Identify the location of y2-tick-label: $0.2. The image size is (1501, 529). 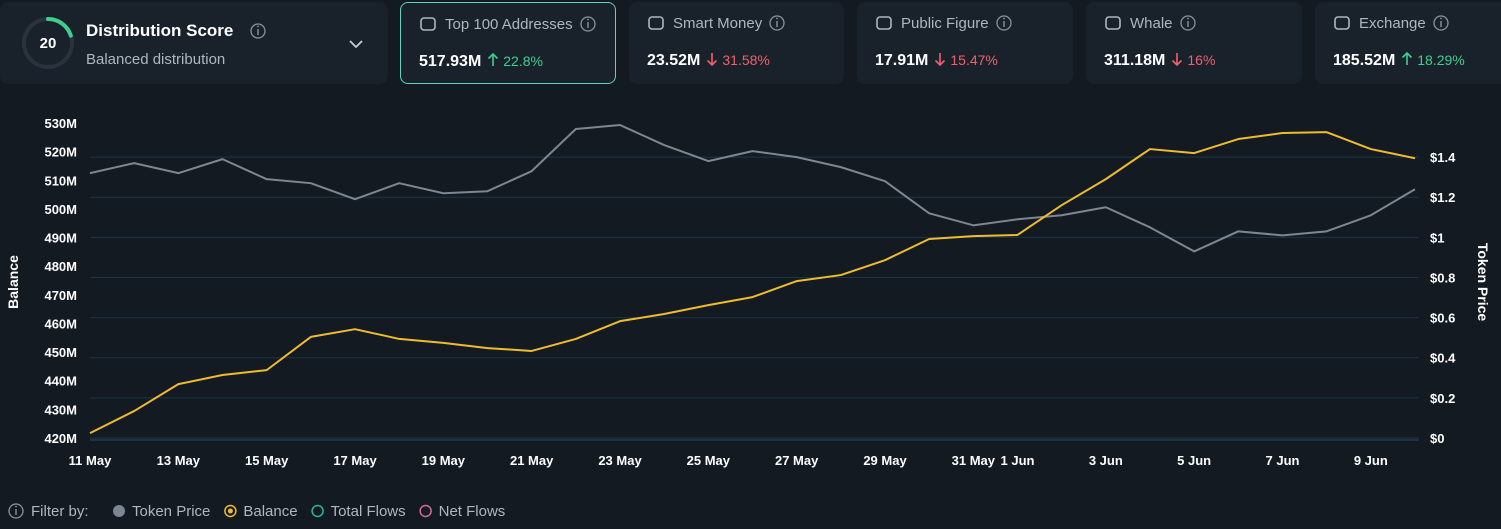
(1442, 398).